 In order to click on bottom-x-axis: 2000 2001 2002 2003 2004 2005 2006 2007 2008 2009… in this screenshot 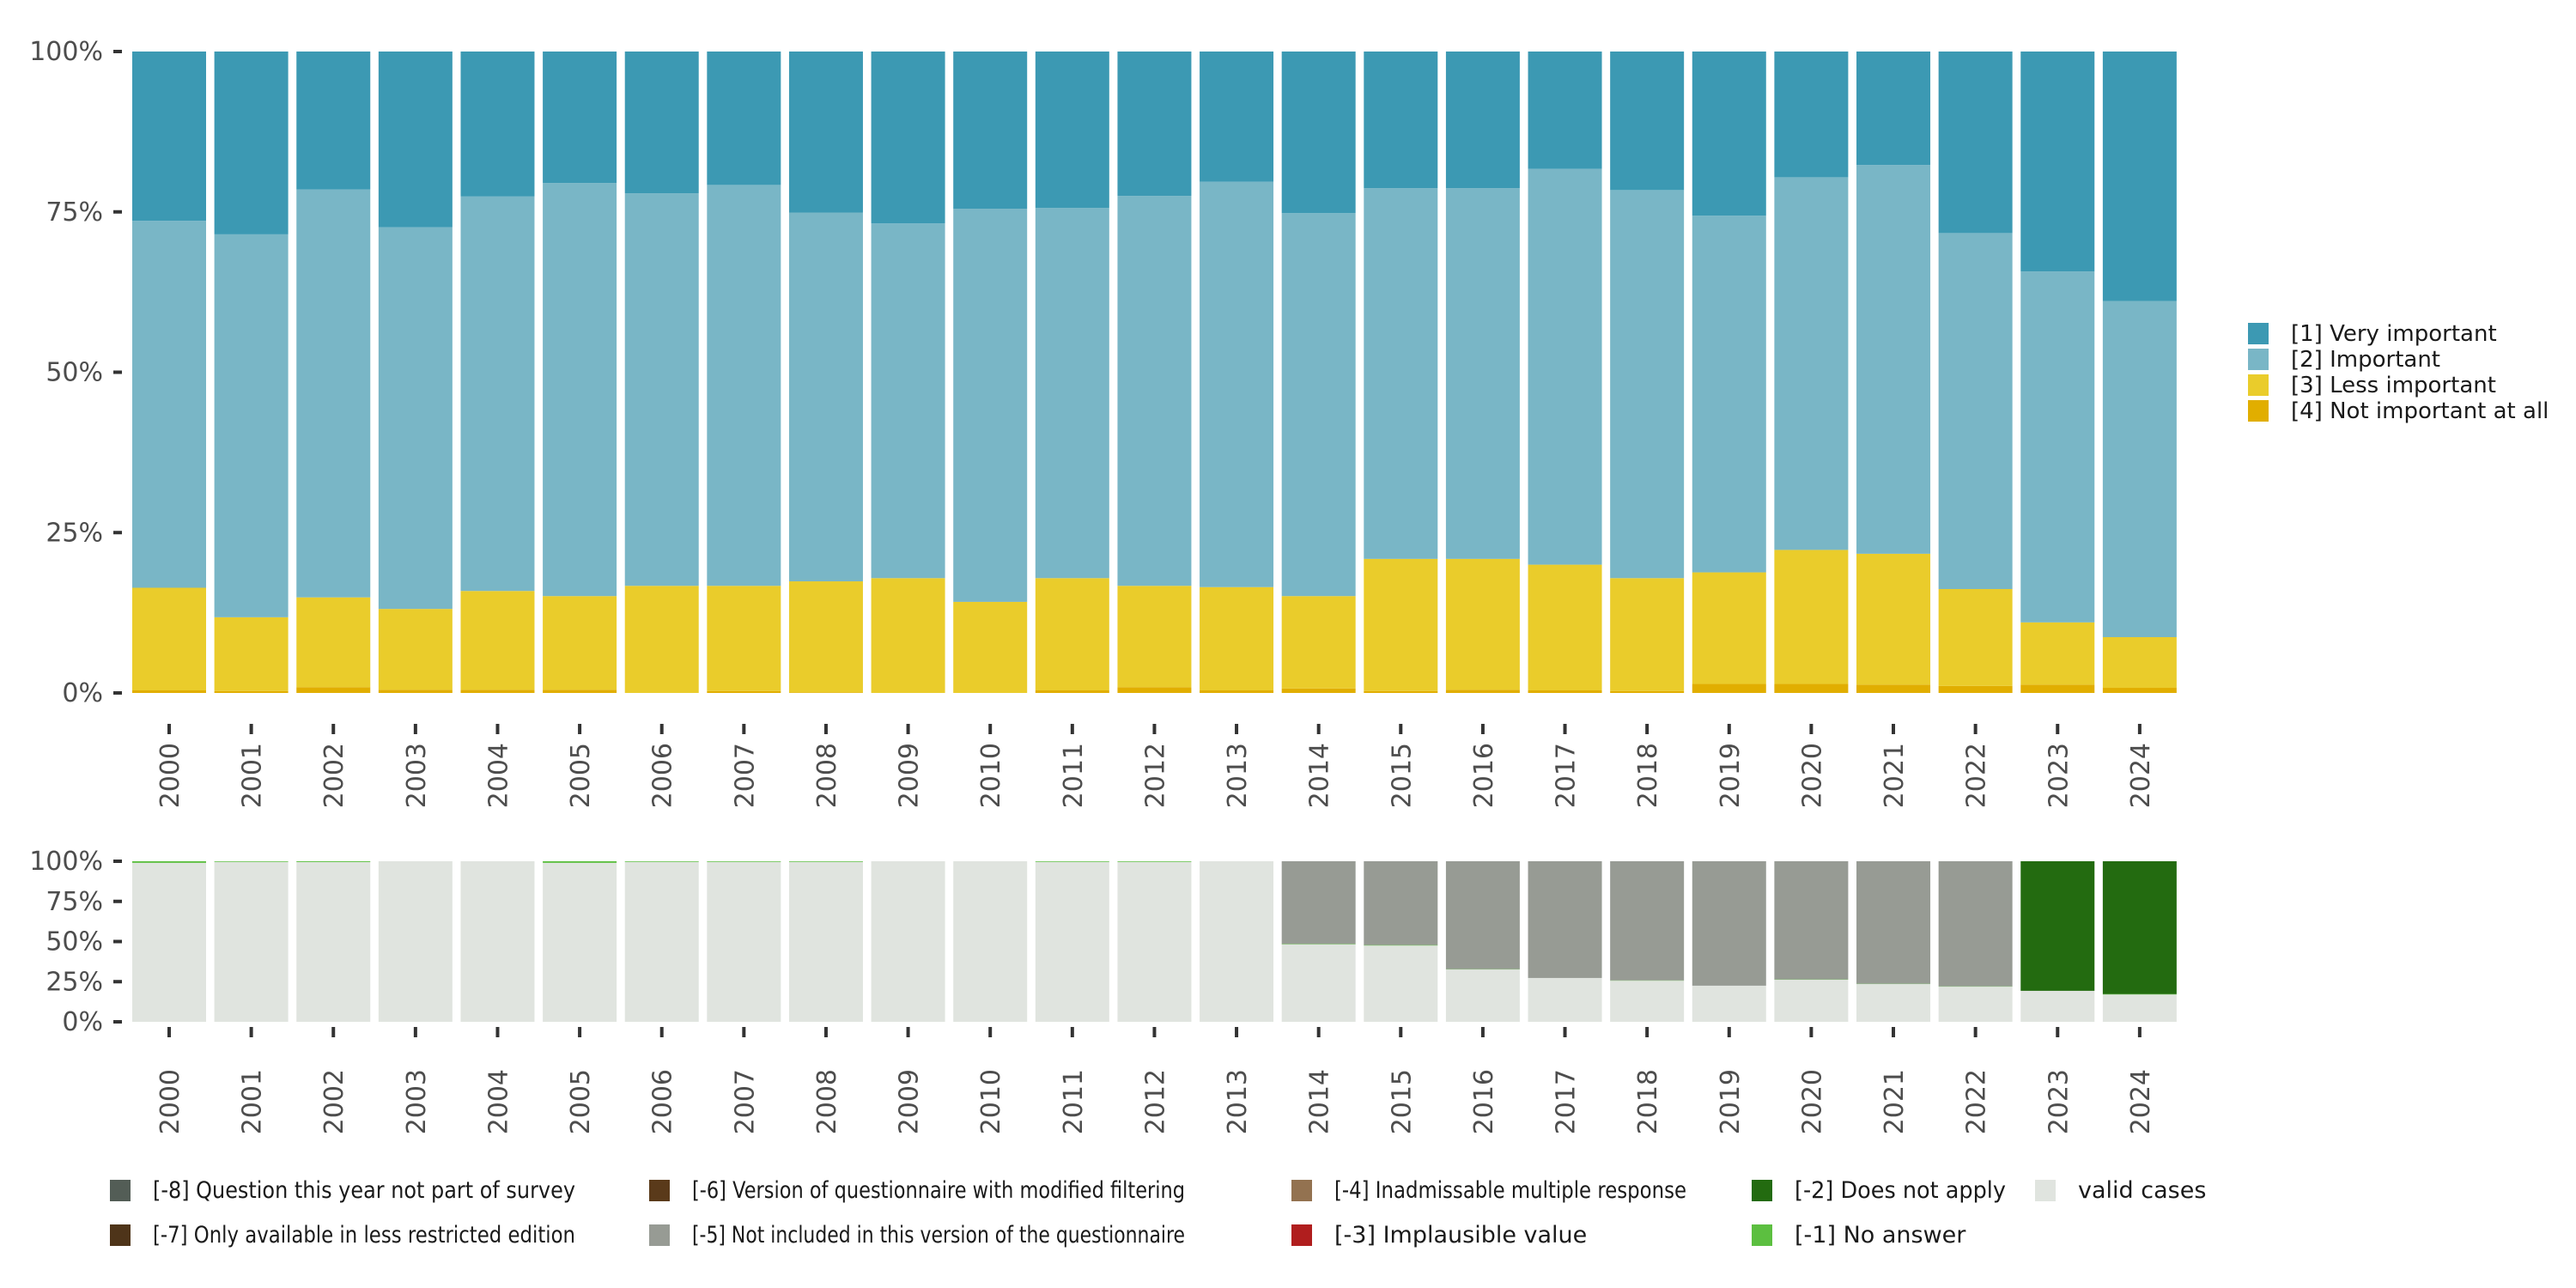, I will do `click(1155, 1080)`.